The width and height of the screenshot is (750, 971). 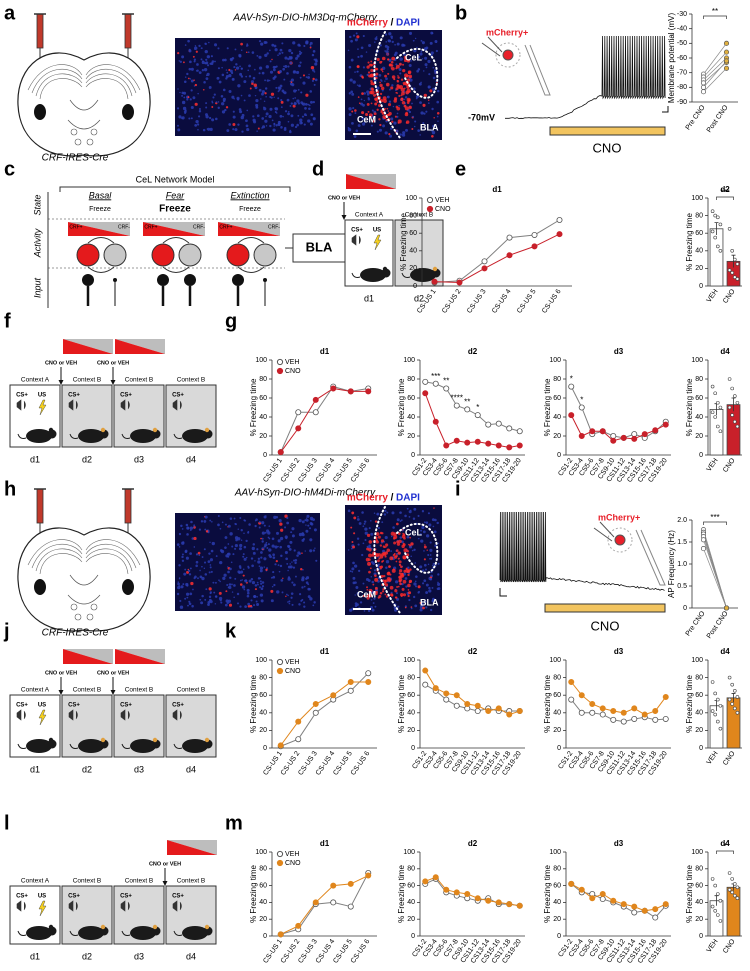 I want to click on speaker, so click(x=73, y=405).